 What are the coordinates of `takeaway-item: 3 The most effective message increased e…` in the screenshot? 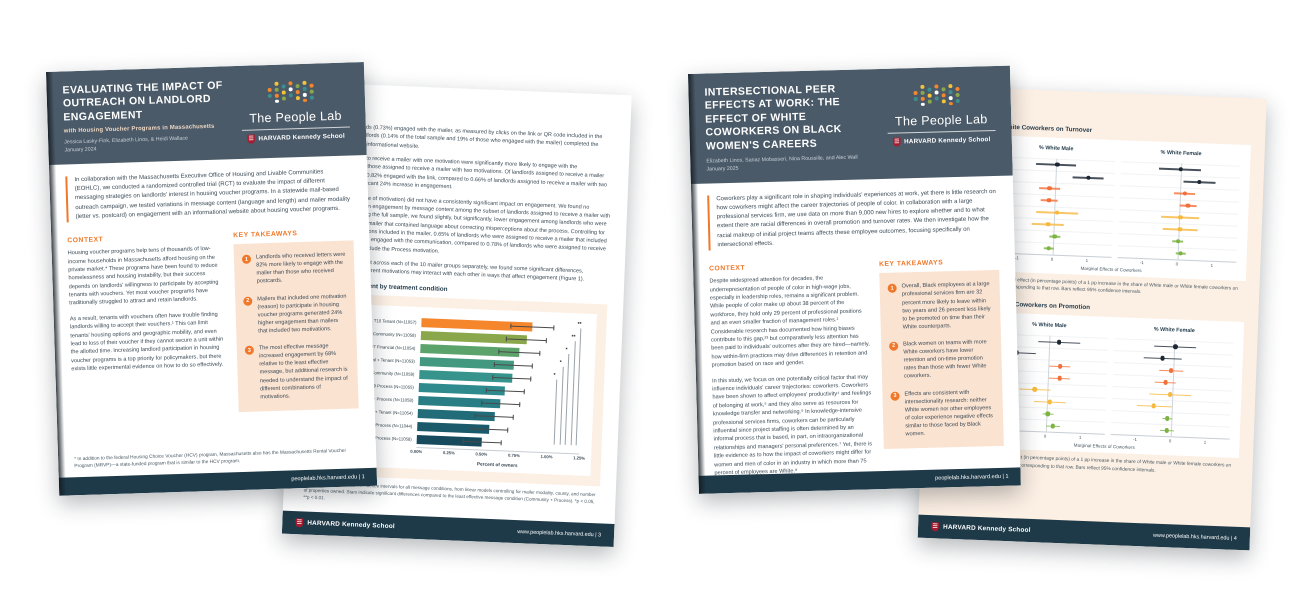 It's located at (297, 372).